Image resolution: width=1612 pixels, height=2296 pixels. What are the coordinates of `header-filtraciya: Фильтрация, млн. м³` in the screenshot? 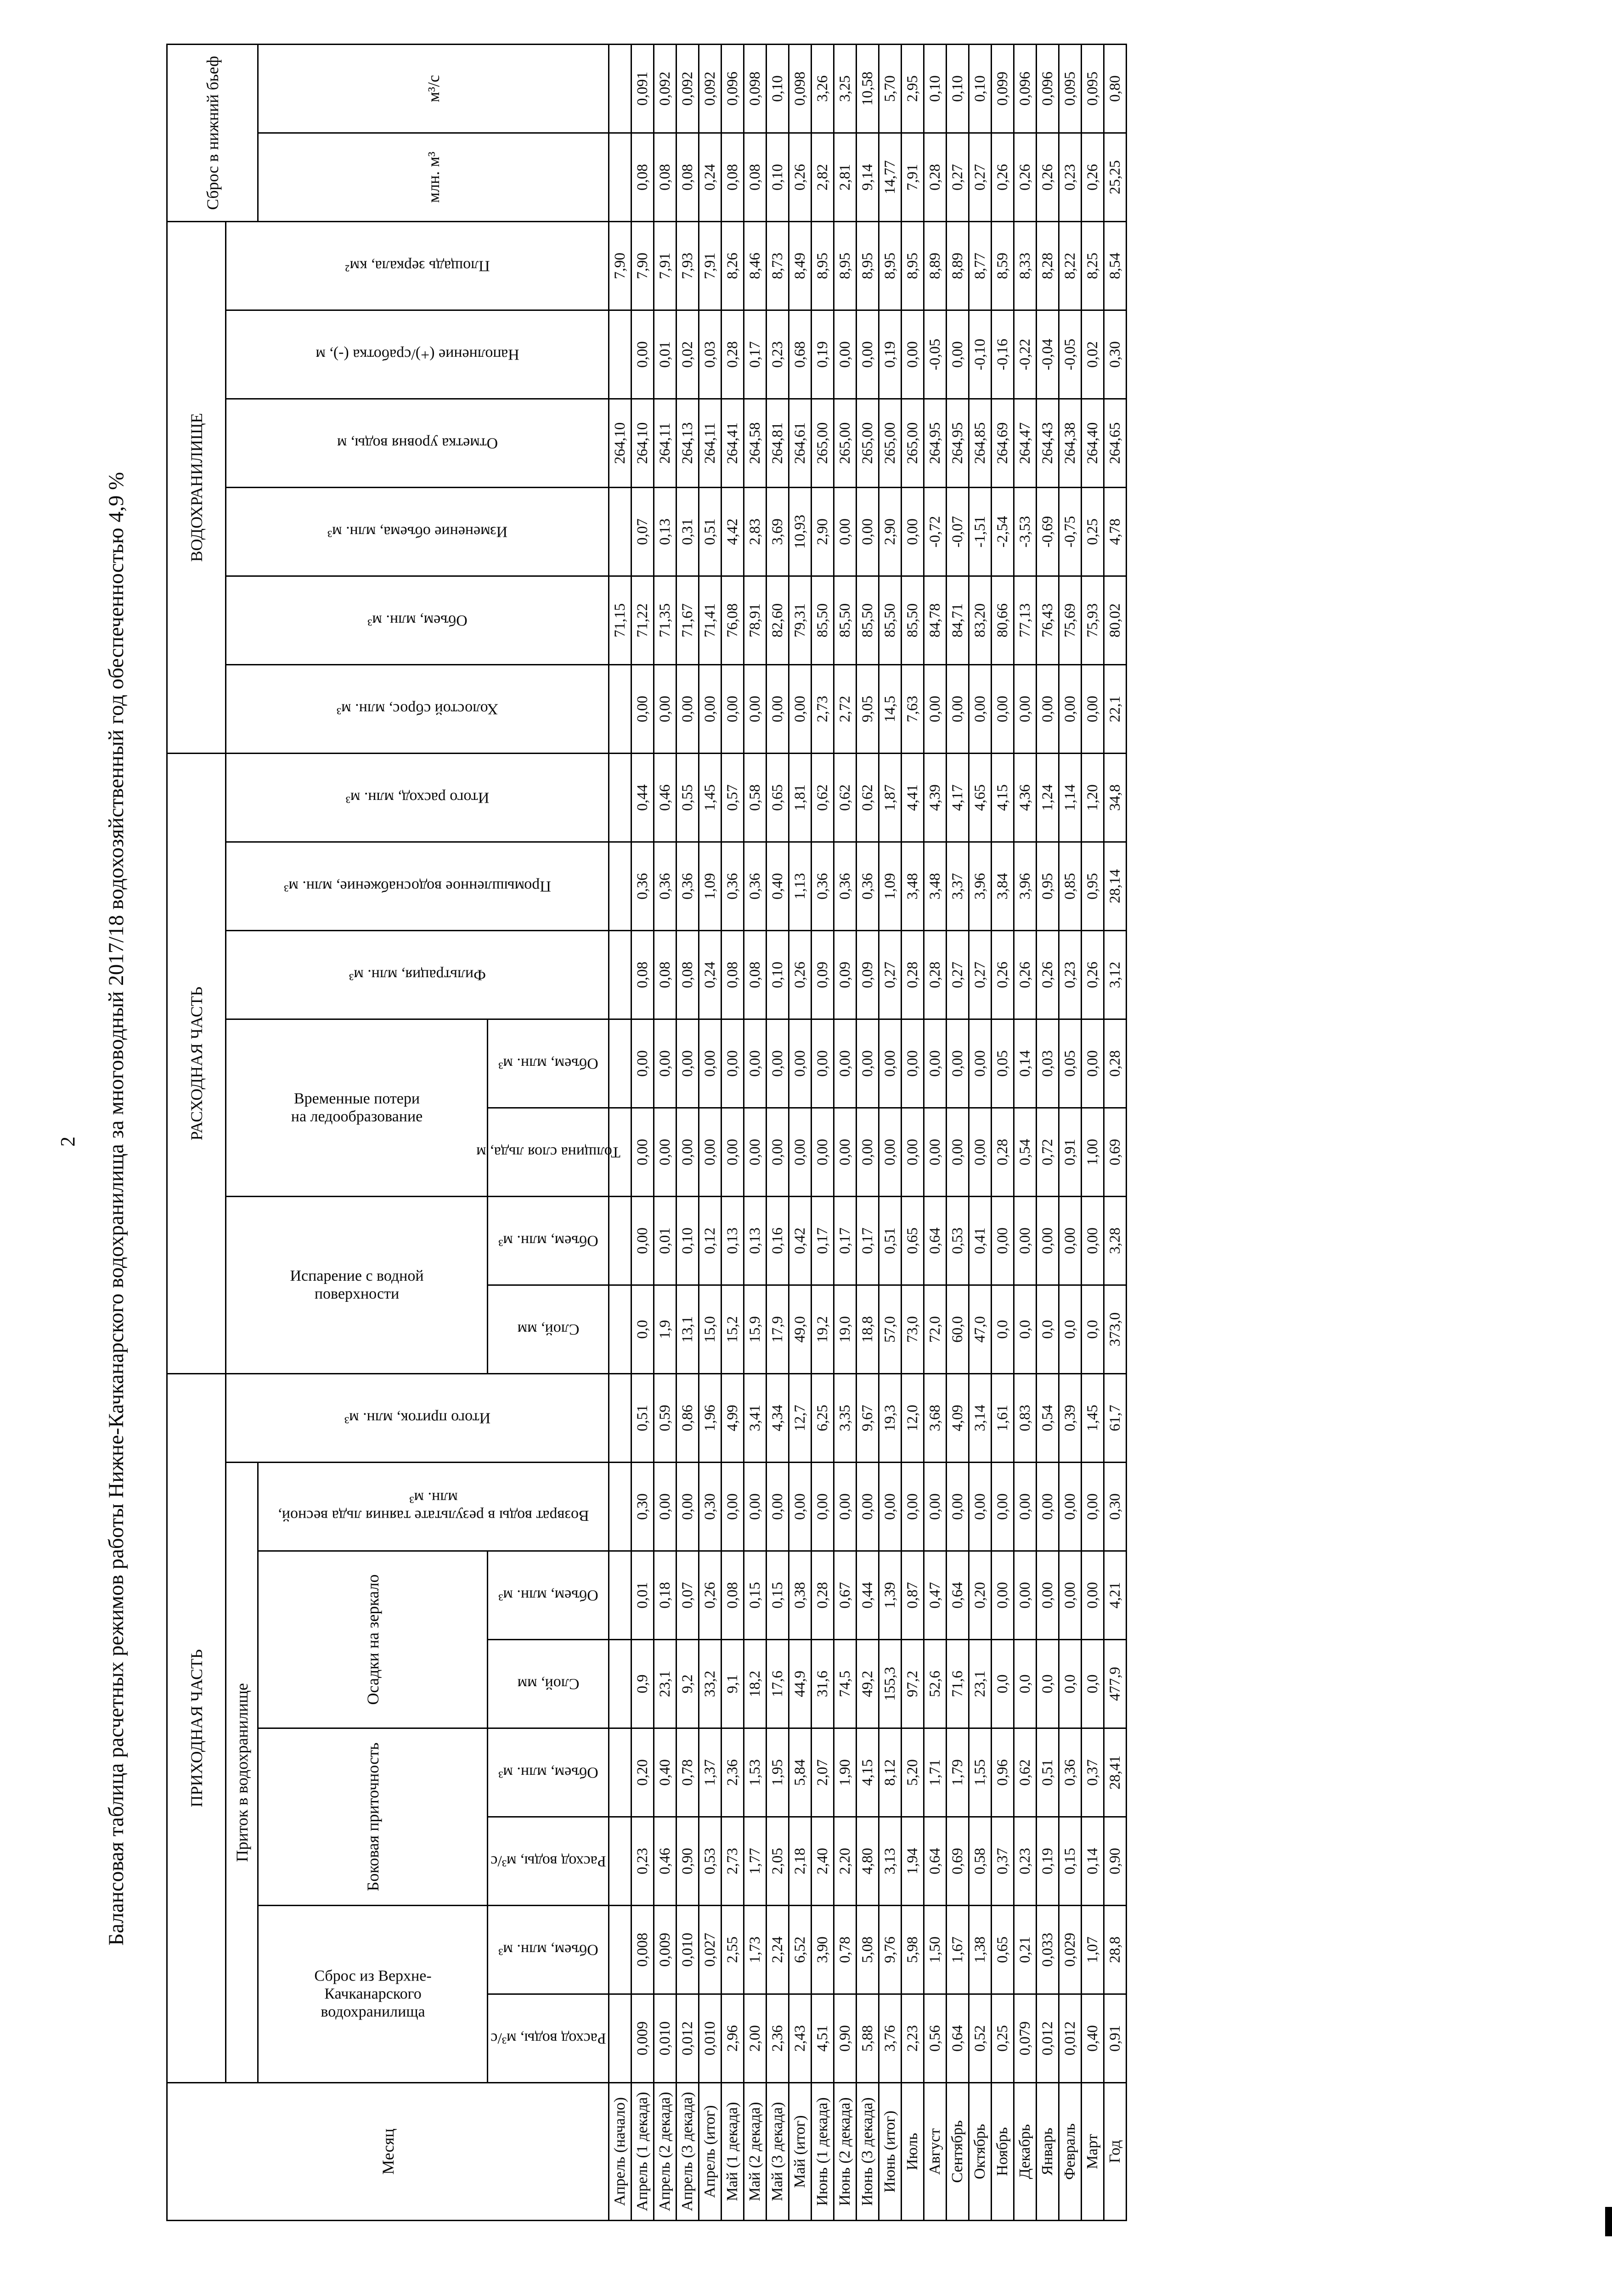 It's located at (417, 975).